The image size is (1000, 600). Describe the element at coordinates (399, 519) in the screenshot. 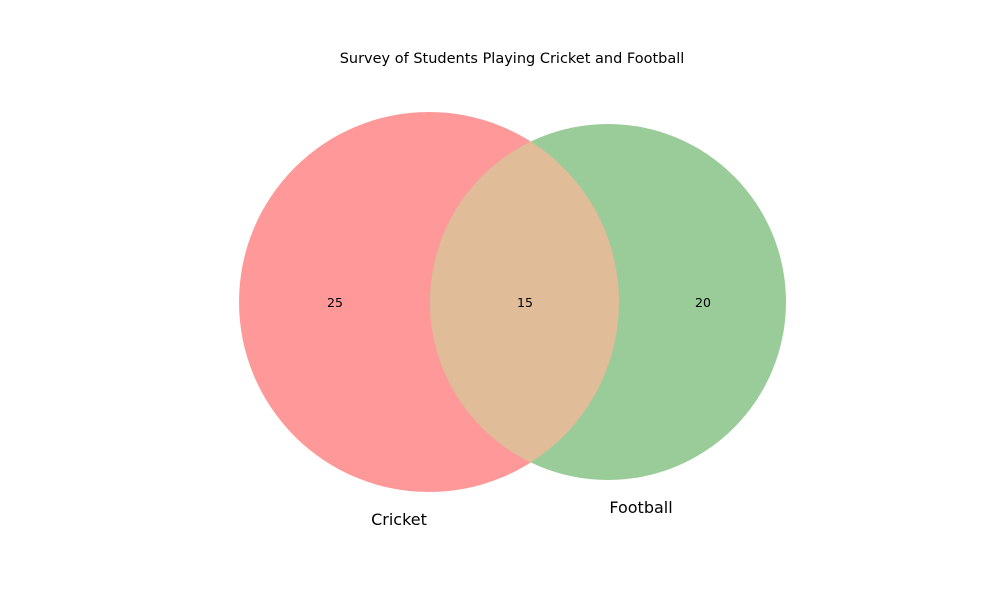

I see `cricket-label: Cricket` at that location.